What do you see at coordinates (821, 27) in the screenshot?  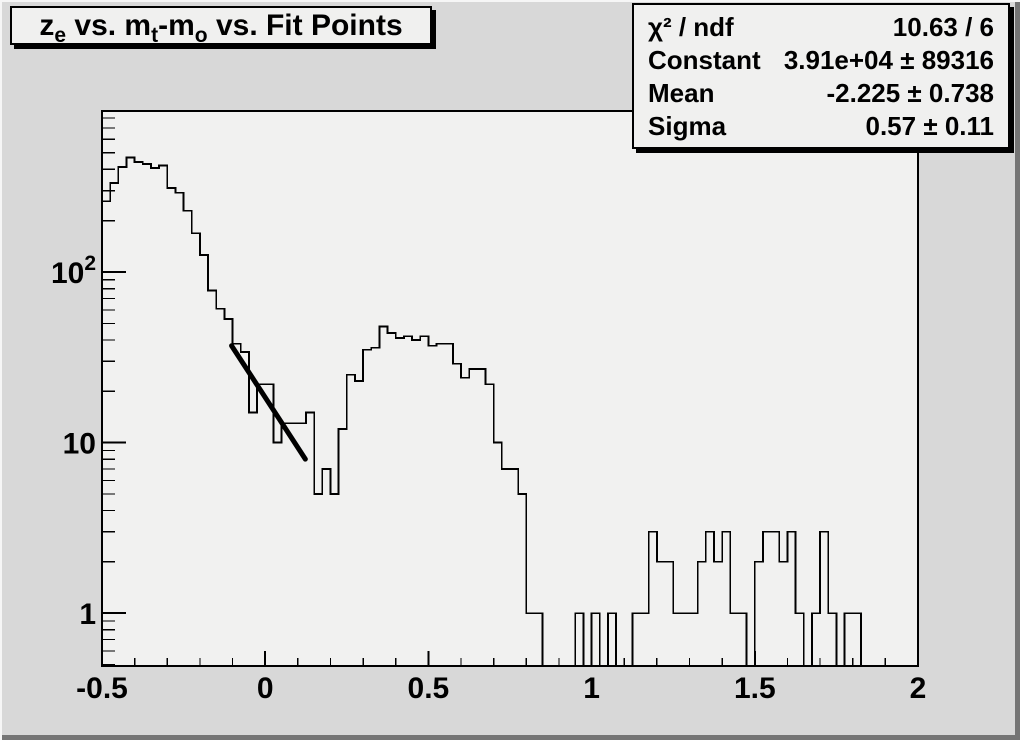 I see `stat-row: χ² / ndf 10.63 / 6` at bounding box center [821, 27].